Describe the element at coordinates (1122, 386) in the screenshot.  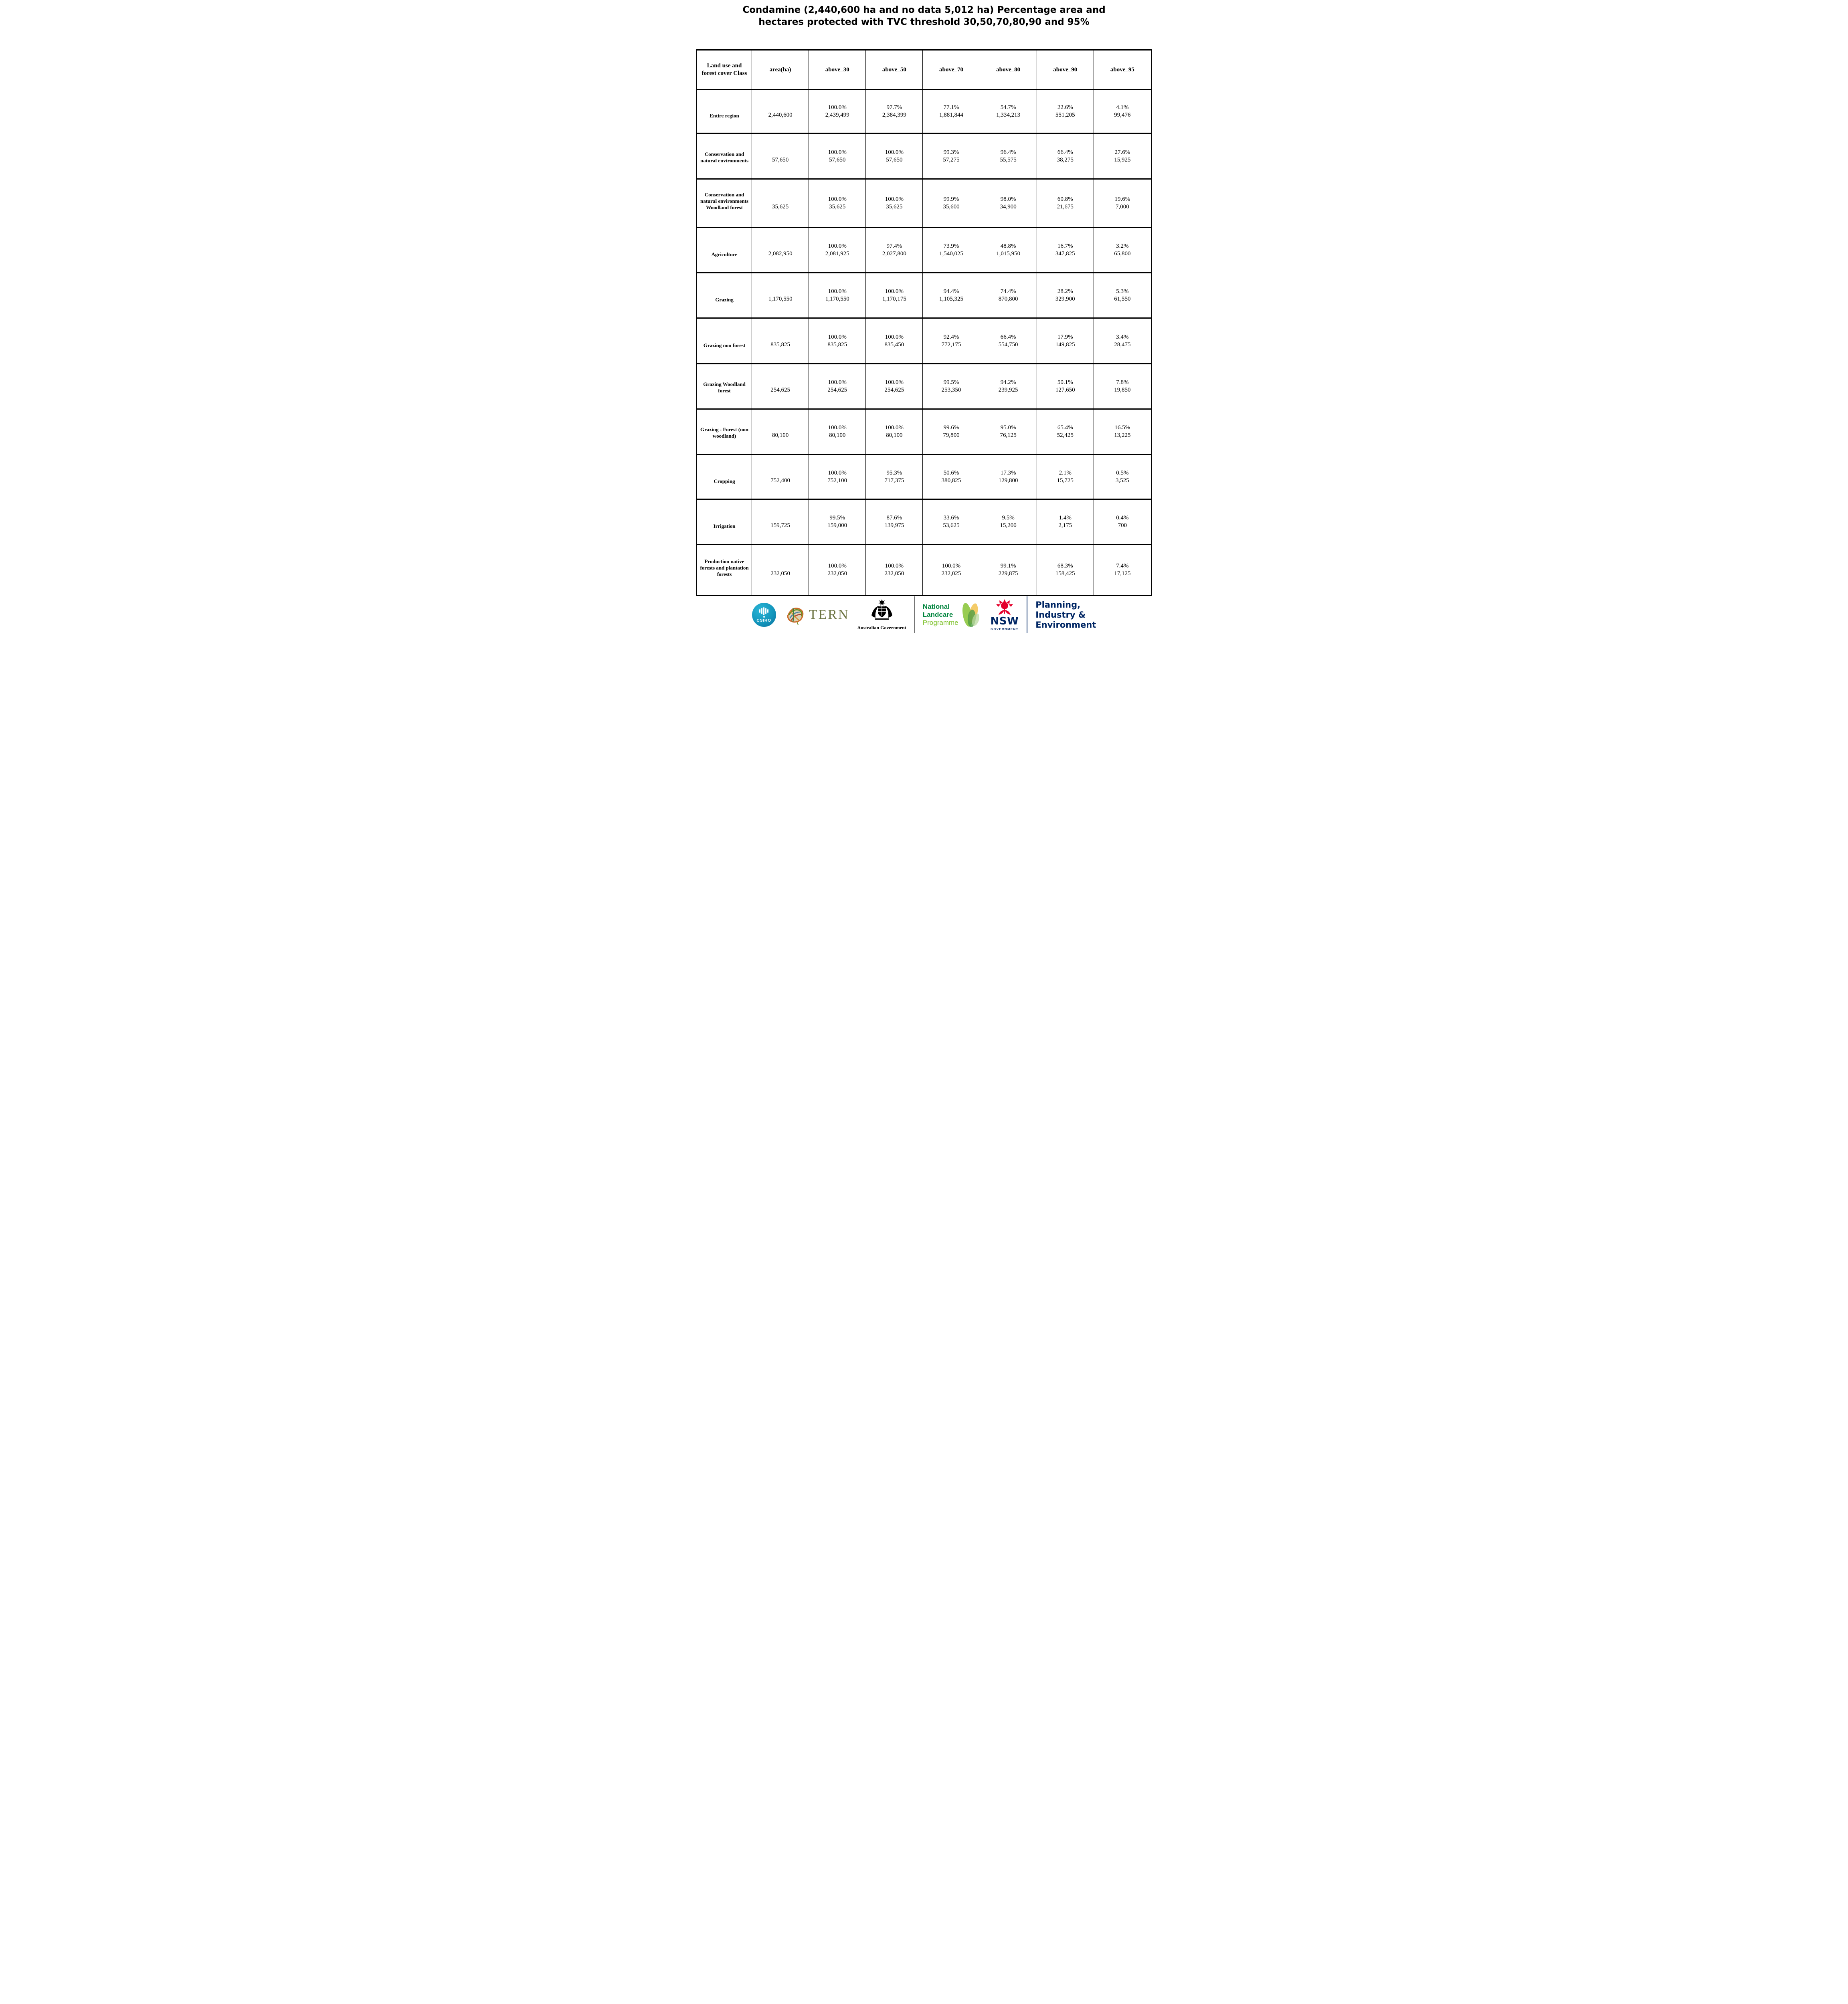
I see `table-cell: 7.8% 19,850` at that location.